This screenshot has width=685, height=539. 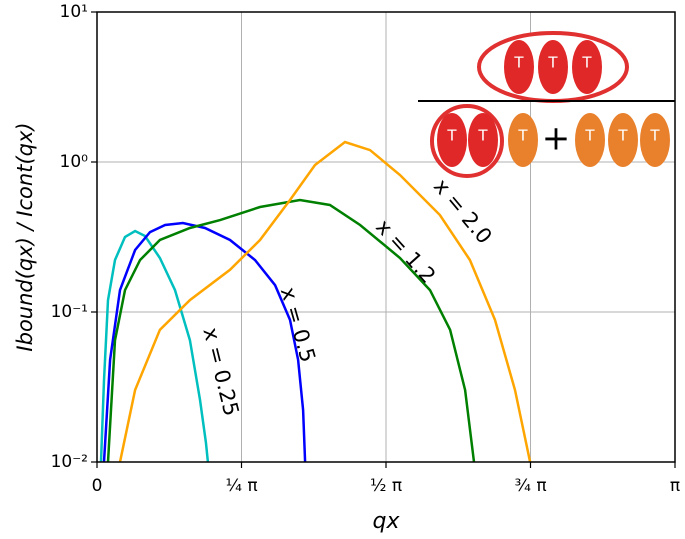 I want to click on x-tick-label: 0, so click(x=97, y=486).